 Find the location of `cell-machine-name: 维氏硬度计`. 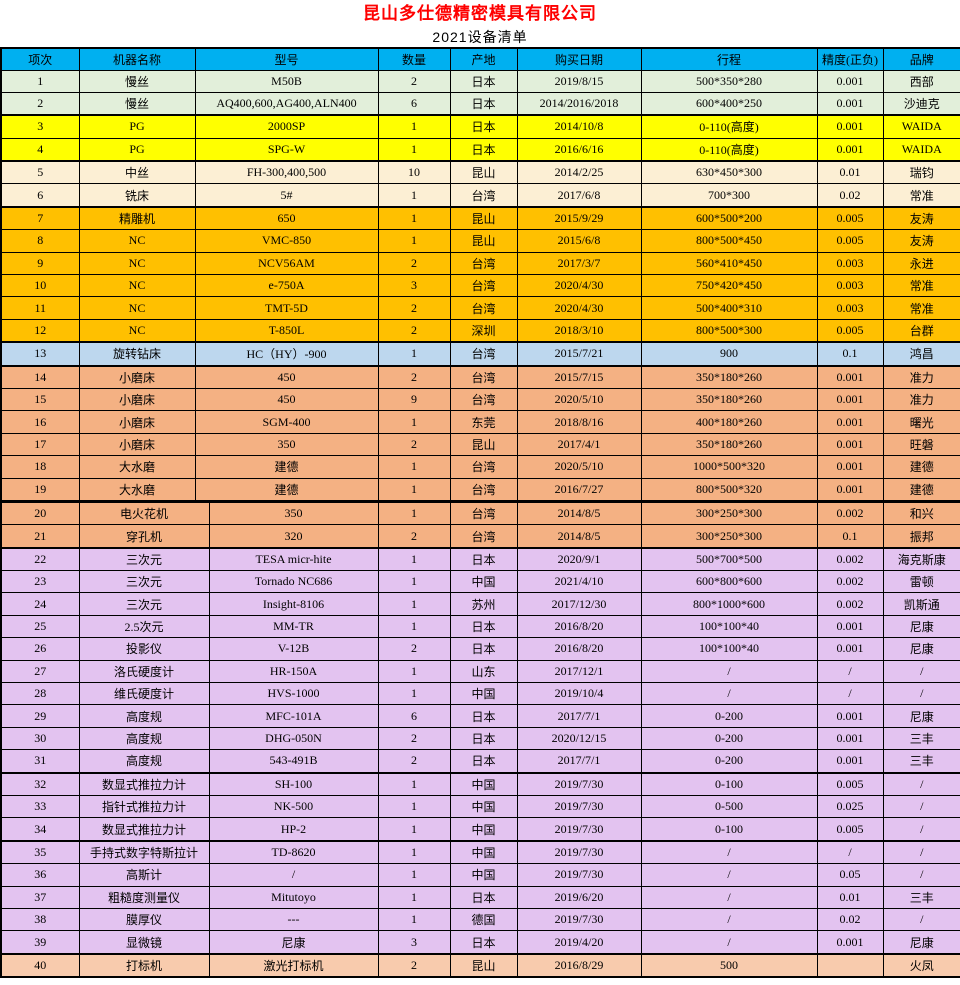

cell-machine-name: 维氏硬度计 is located at coordinates (144, 694).